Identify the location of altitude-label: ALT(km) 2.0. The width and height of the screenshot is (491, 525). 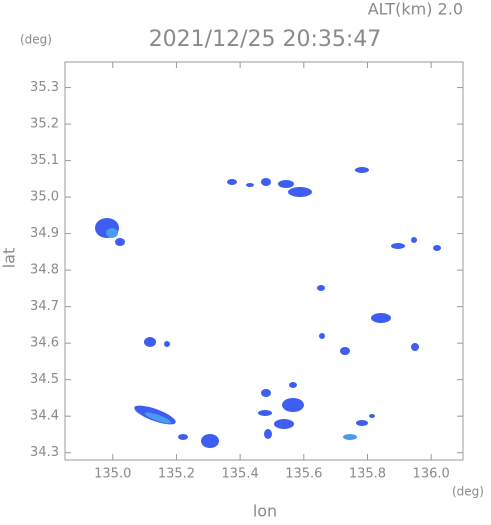
(415, 9).